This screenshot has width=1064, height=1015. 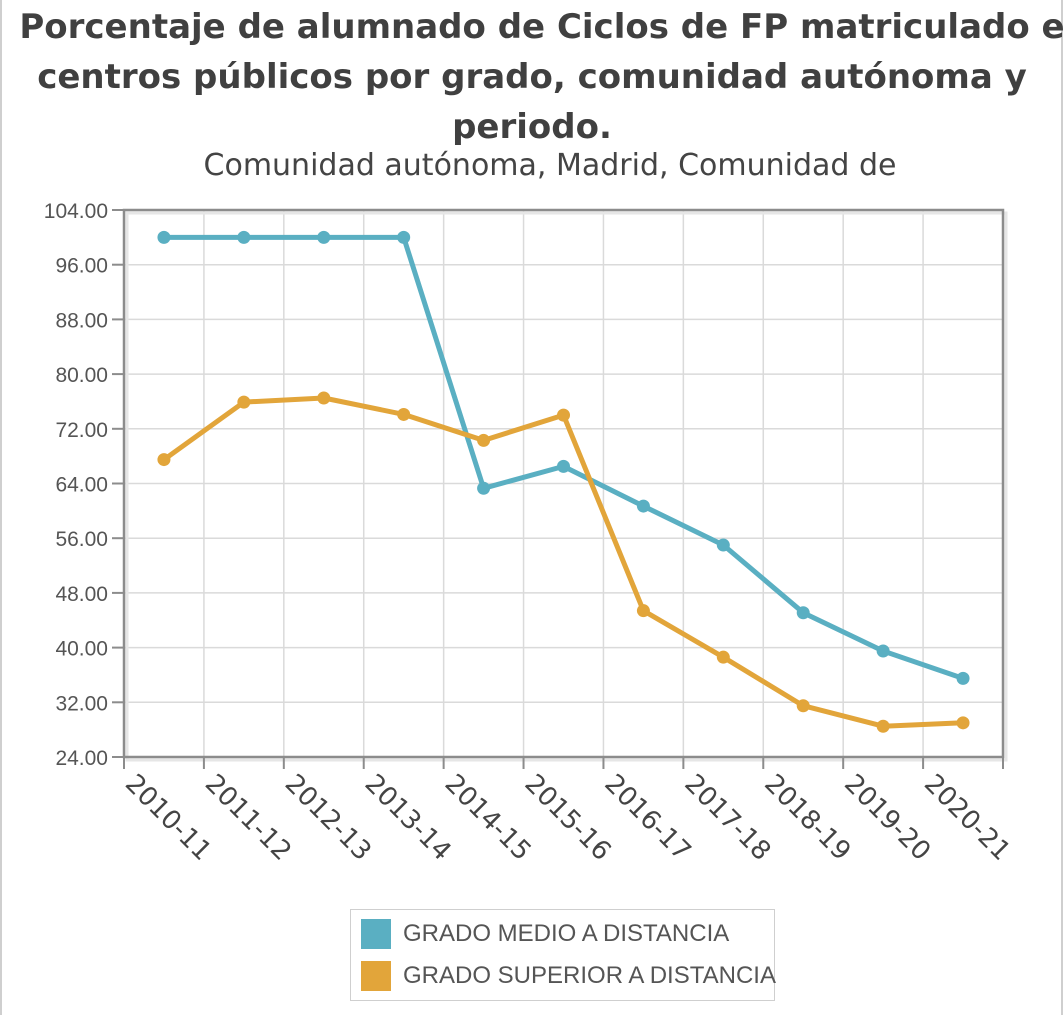 I want to click on frame-right-border, so click(x=1062, y=507).